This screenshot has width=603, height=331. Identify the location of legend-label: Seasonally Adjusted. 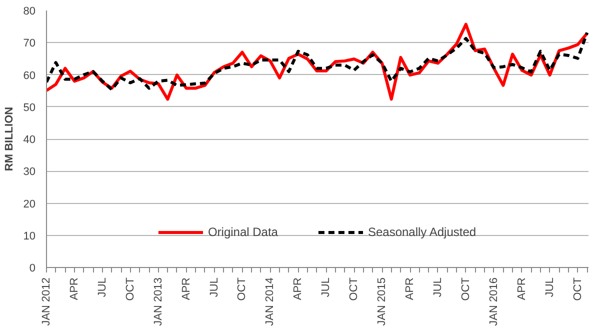
(422, 232).